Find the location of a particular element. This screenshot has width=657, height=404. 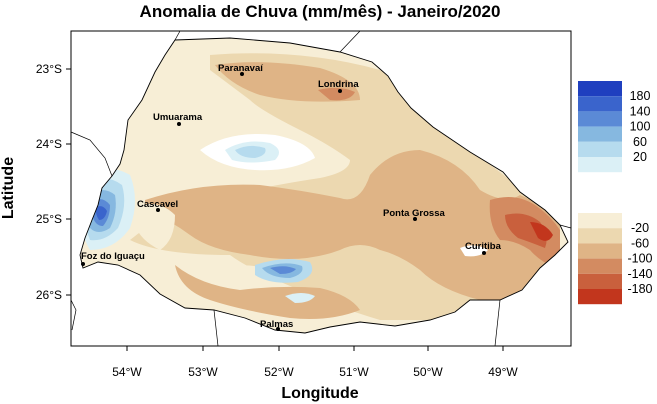

lon-axis: 54°W 53°W 52°W 51°W 50°W 49°W is located at coordinates (315, 362).